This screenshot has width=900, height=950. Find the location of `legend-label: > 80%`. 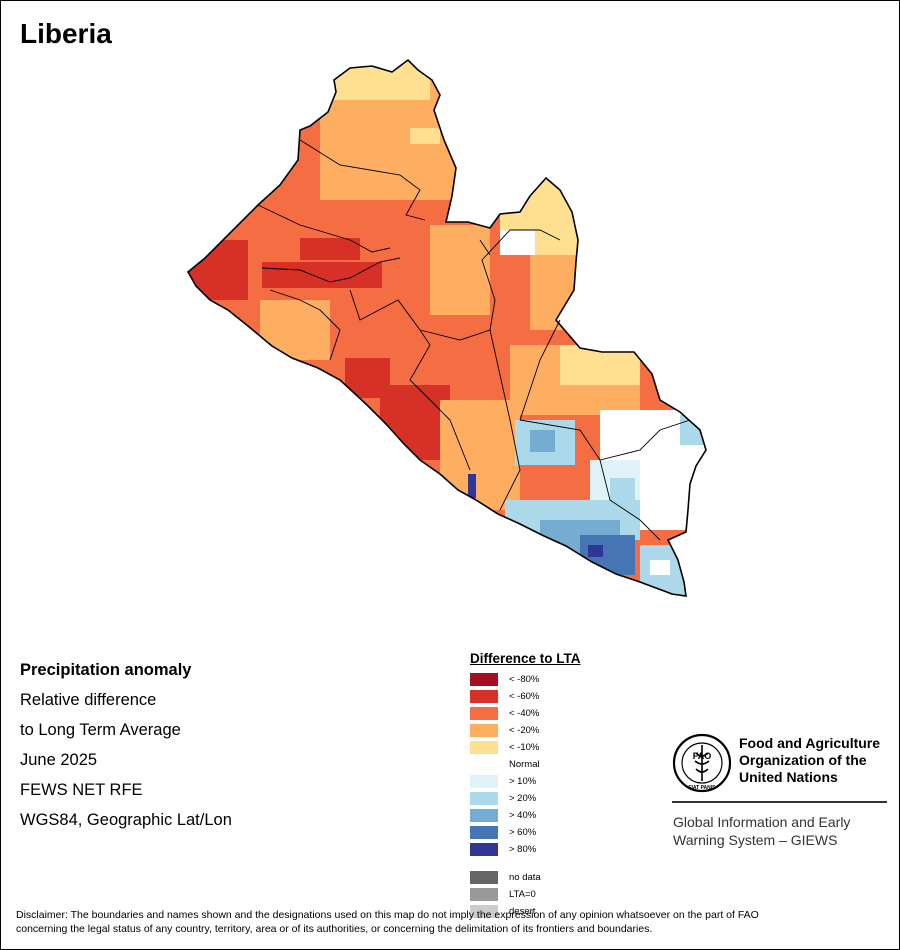

legend-label: > 80% is located at coordinates (523, 849).